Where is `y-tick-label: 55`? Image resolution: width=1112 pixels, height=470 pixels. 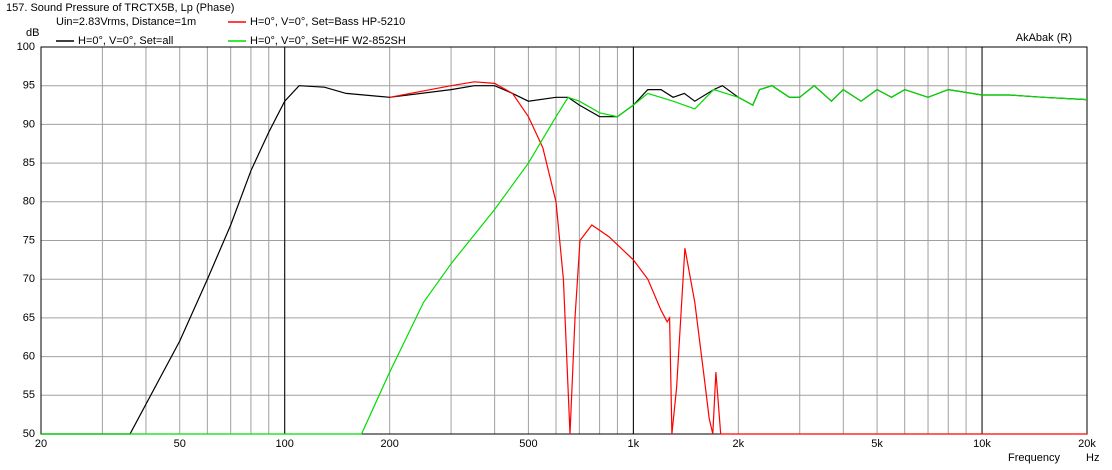 y-tick-label: 55 is located at coordinates (29, 395).